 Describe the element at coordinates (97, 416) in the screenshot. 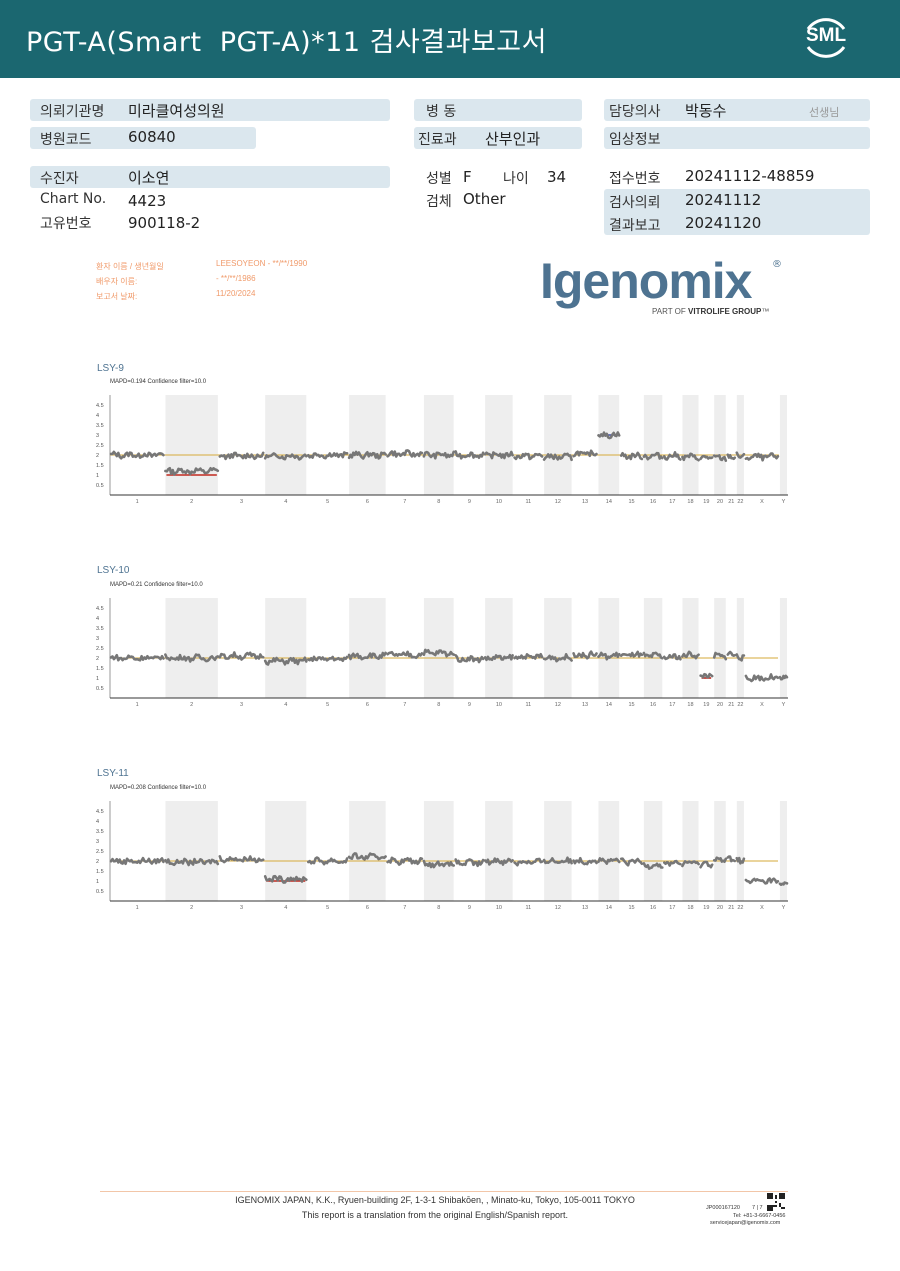

I see `y-tick-label: 4` at that location.